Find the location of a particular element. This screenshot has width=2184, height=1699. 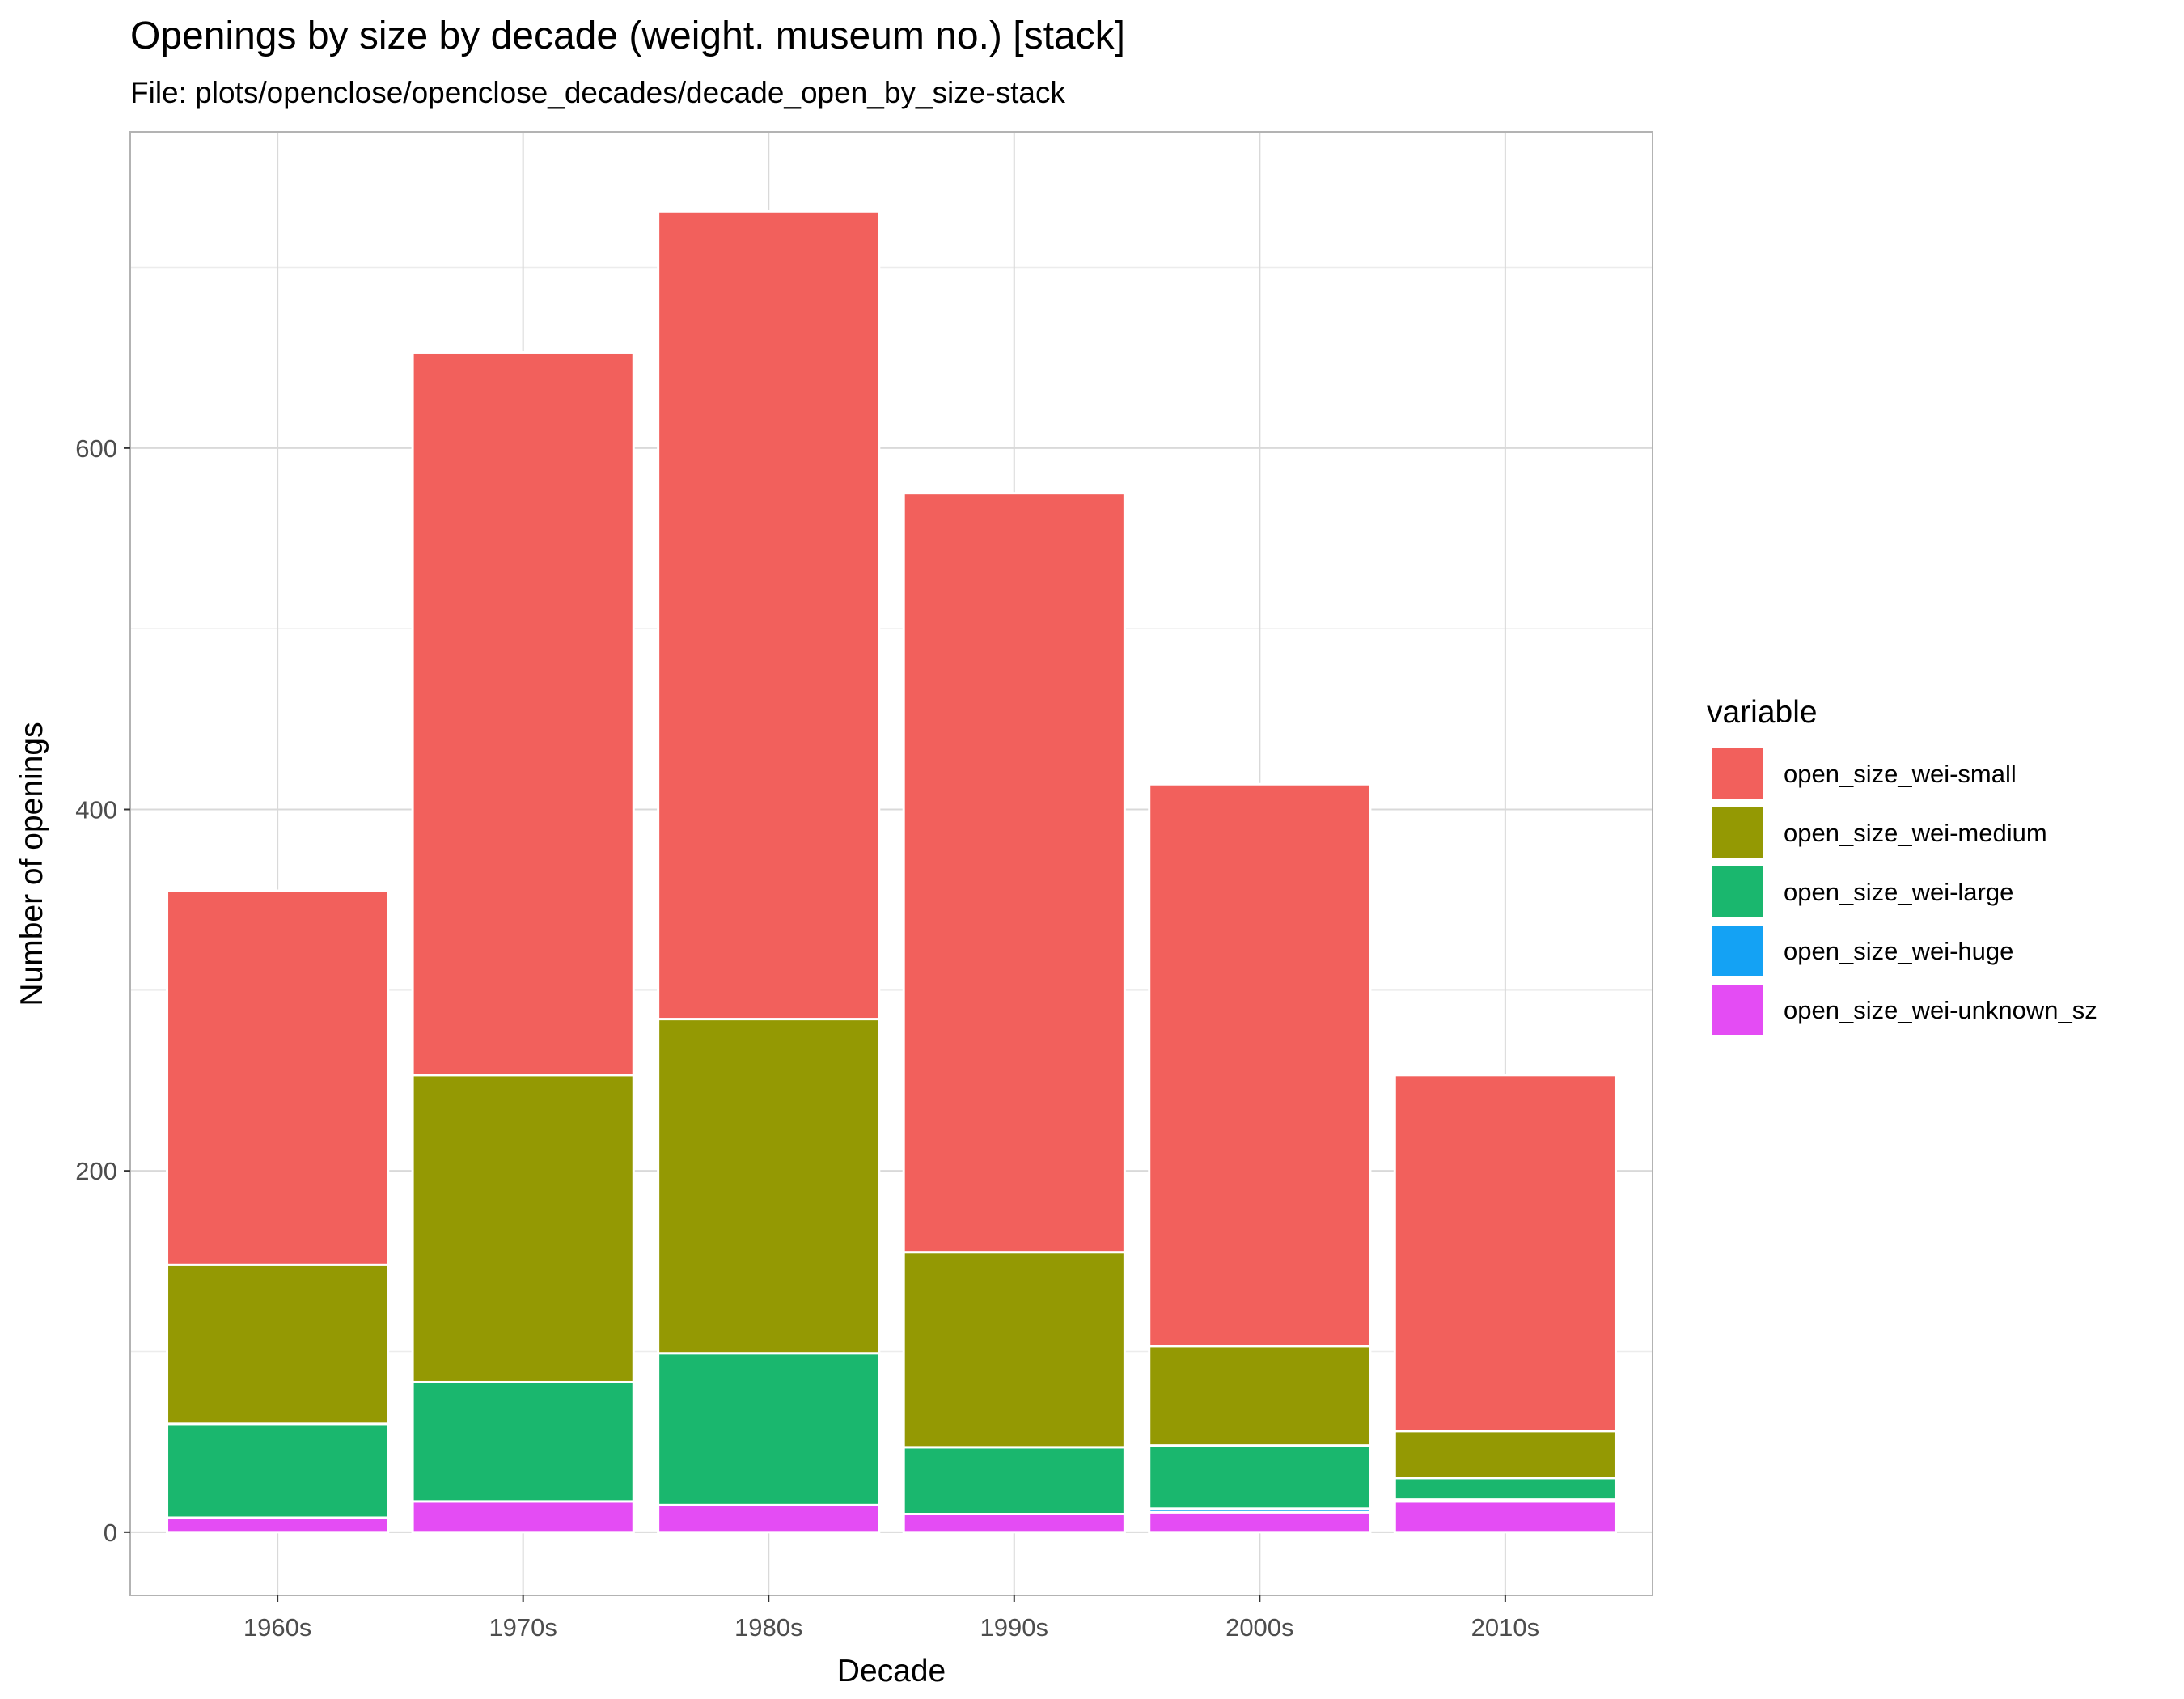

bar-1970s-open_size_wei-medium is located at coordinates (523, 1228).